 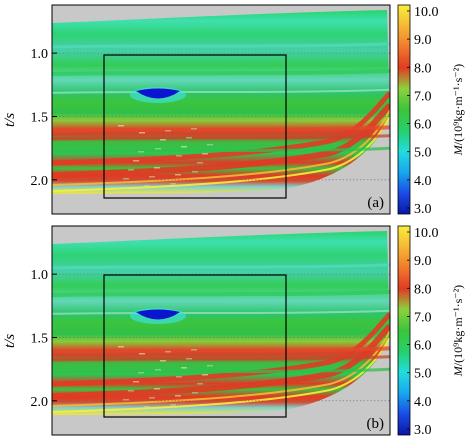 I want to click on colorbar-tick-label: 8.0, so click(x=423, y=68).